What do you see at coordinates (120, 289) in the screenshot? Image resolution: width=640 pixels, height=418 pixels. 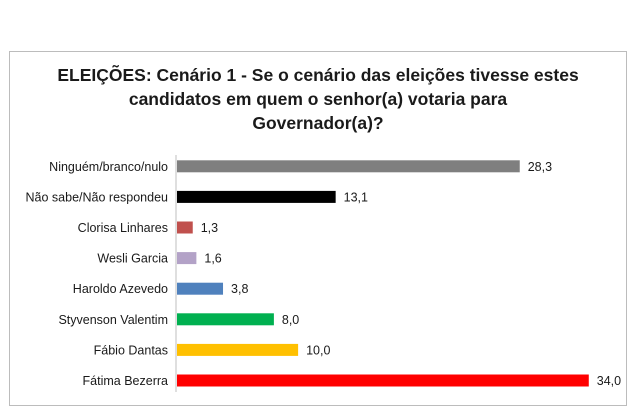 I see `category-label: Haroldo Azevedo` at bounding box center [120, 289].